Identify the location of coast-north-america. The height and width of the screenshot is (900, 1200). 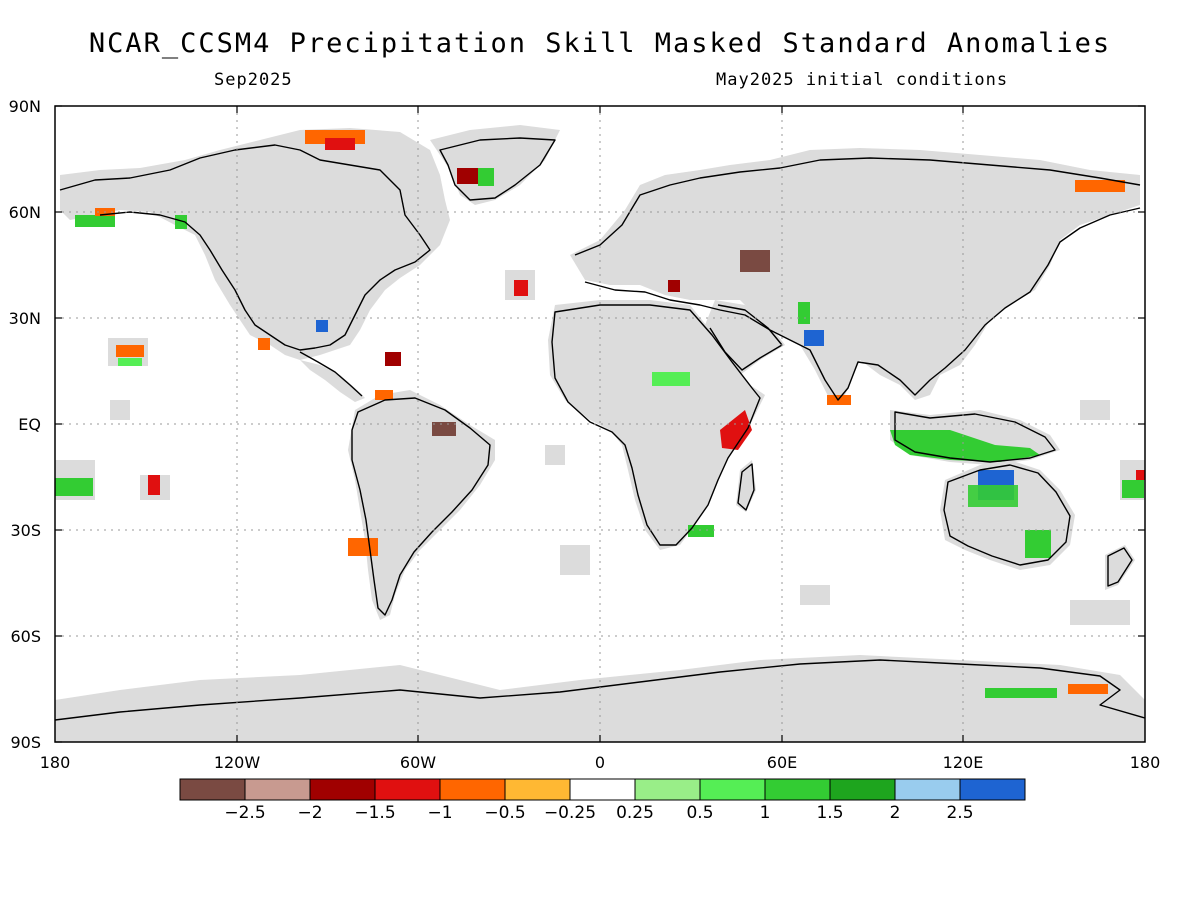
(245, 247).